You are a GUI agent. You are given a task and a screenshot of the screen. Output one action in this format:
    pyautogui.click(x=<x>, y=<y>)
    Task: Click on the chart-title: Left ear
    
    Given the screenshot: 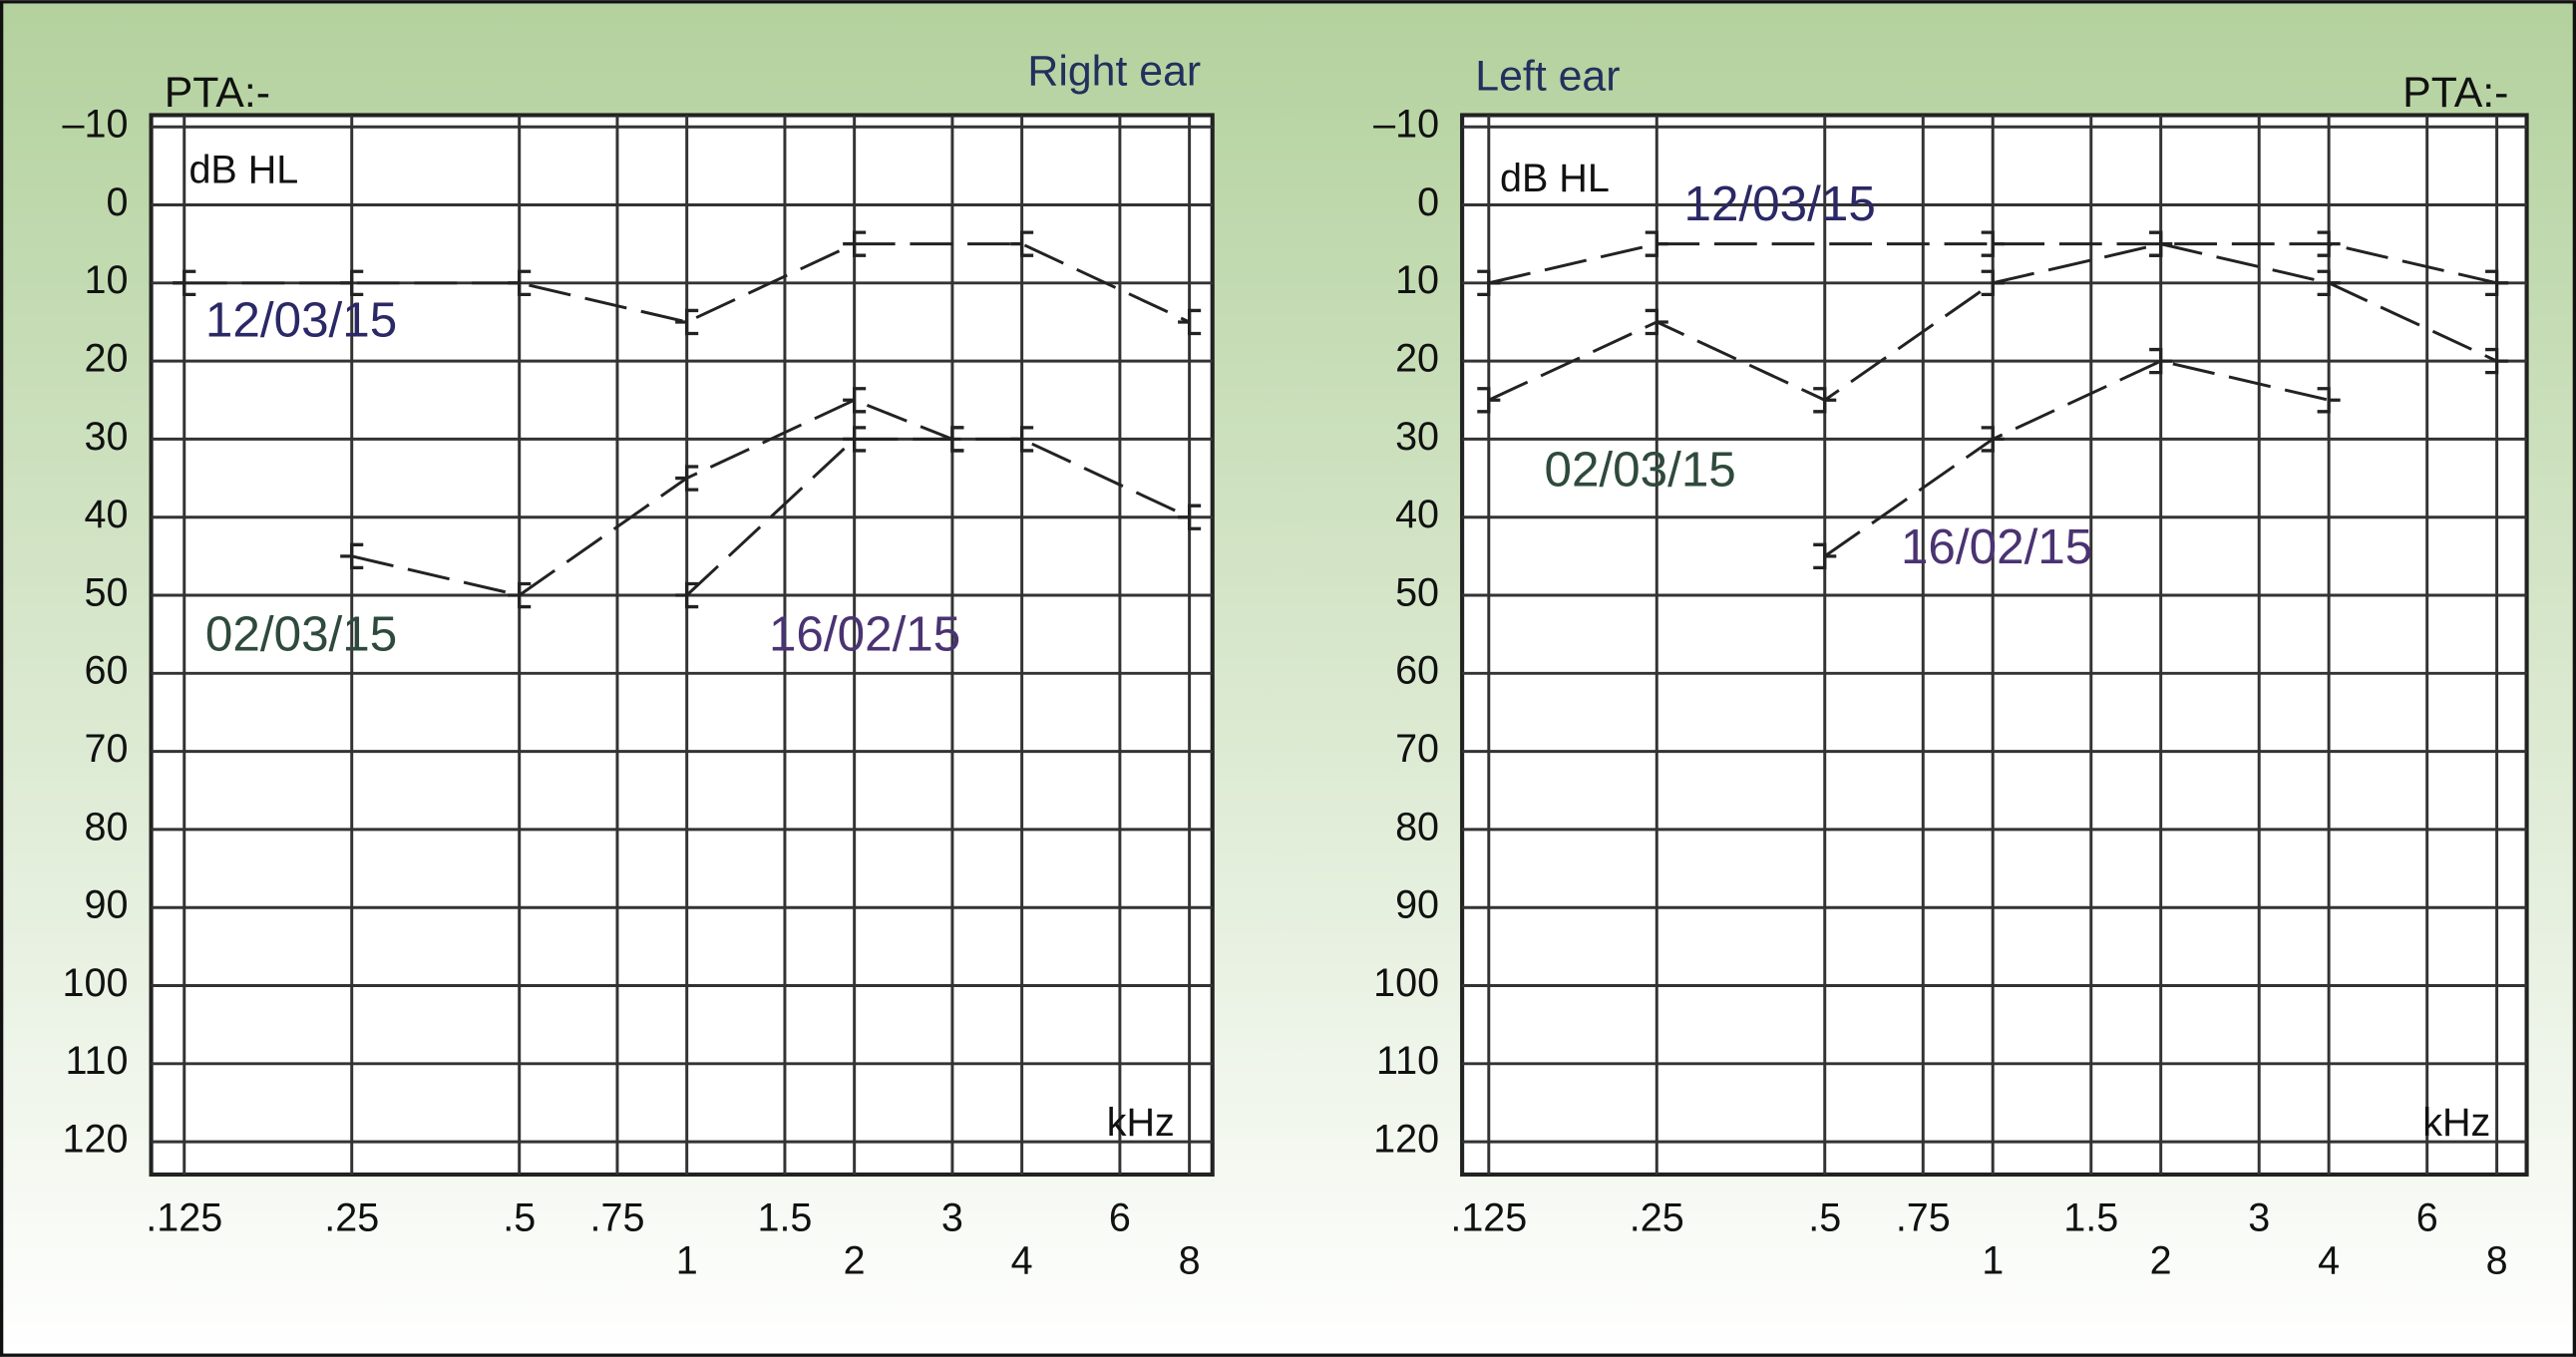 What is the action you would take?
    pyautogui.click(x=1548, y=77)
    